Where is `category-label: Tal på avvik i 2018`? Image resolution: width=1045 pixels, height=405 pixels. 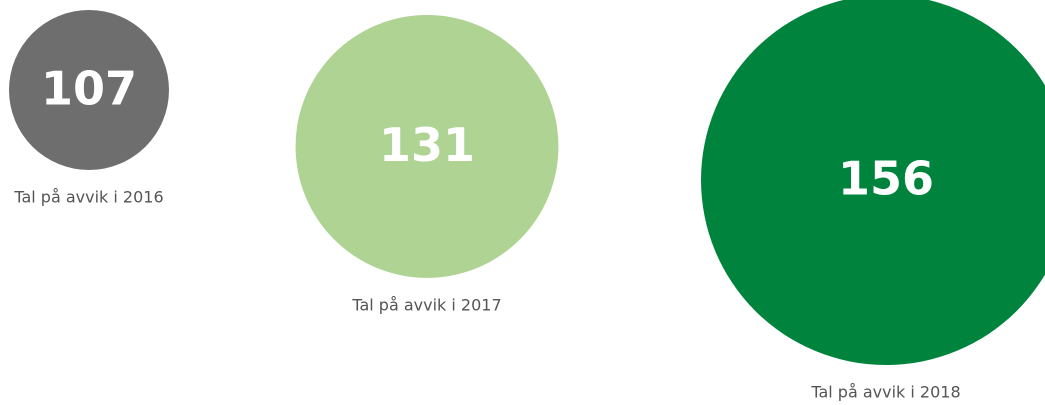 category-label: Tal på avvik i 2018 is located at coordinates (885, 392).